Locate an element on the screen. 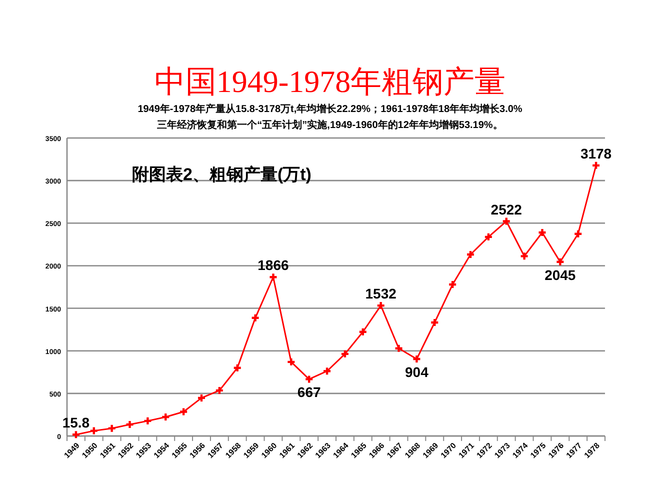 The width and height of the screenshot is (660, 495). data-label: 904 is located at coordinates (417, 372).